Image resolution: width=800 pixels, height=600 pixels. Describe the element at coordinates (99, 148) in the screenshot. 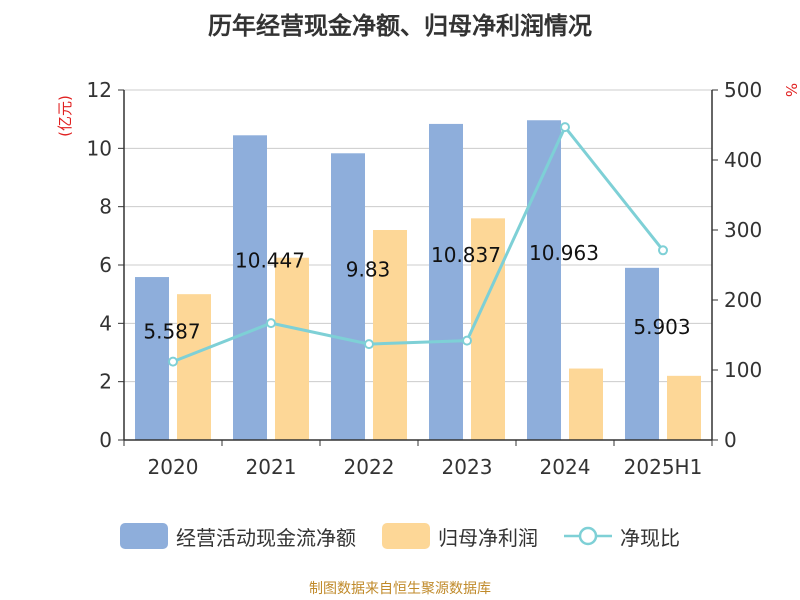

I see `left-tick-label: 10` at that location.